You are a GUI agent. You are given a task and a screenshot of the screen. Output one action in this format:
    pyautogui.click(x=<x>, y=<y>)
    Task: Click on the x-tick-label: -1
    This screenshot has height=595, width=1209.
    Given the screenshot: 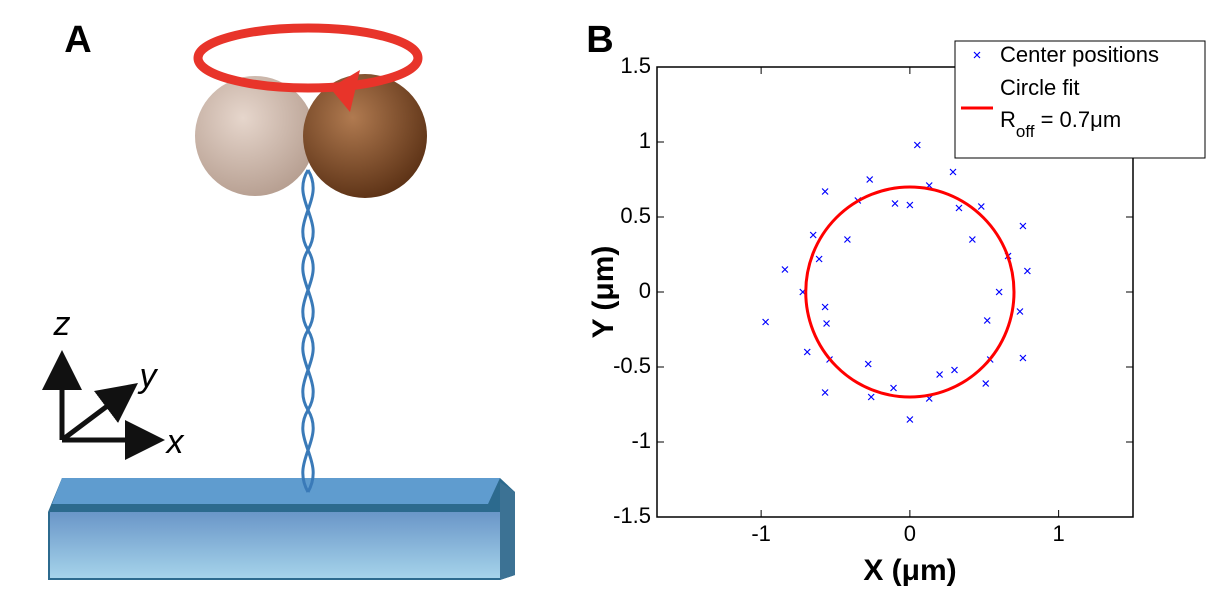 What is the action you would take?
    pyautogui.click(x=761, y=533)
    